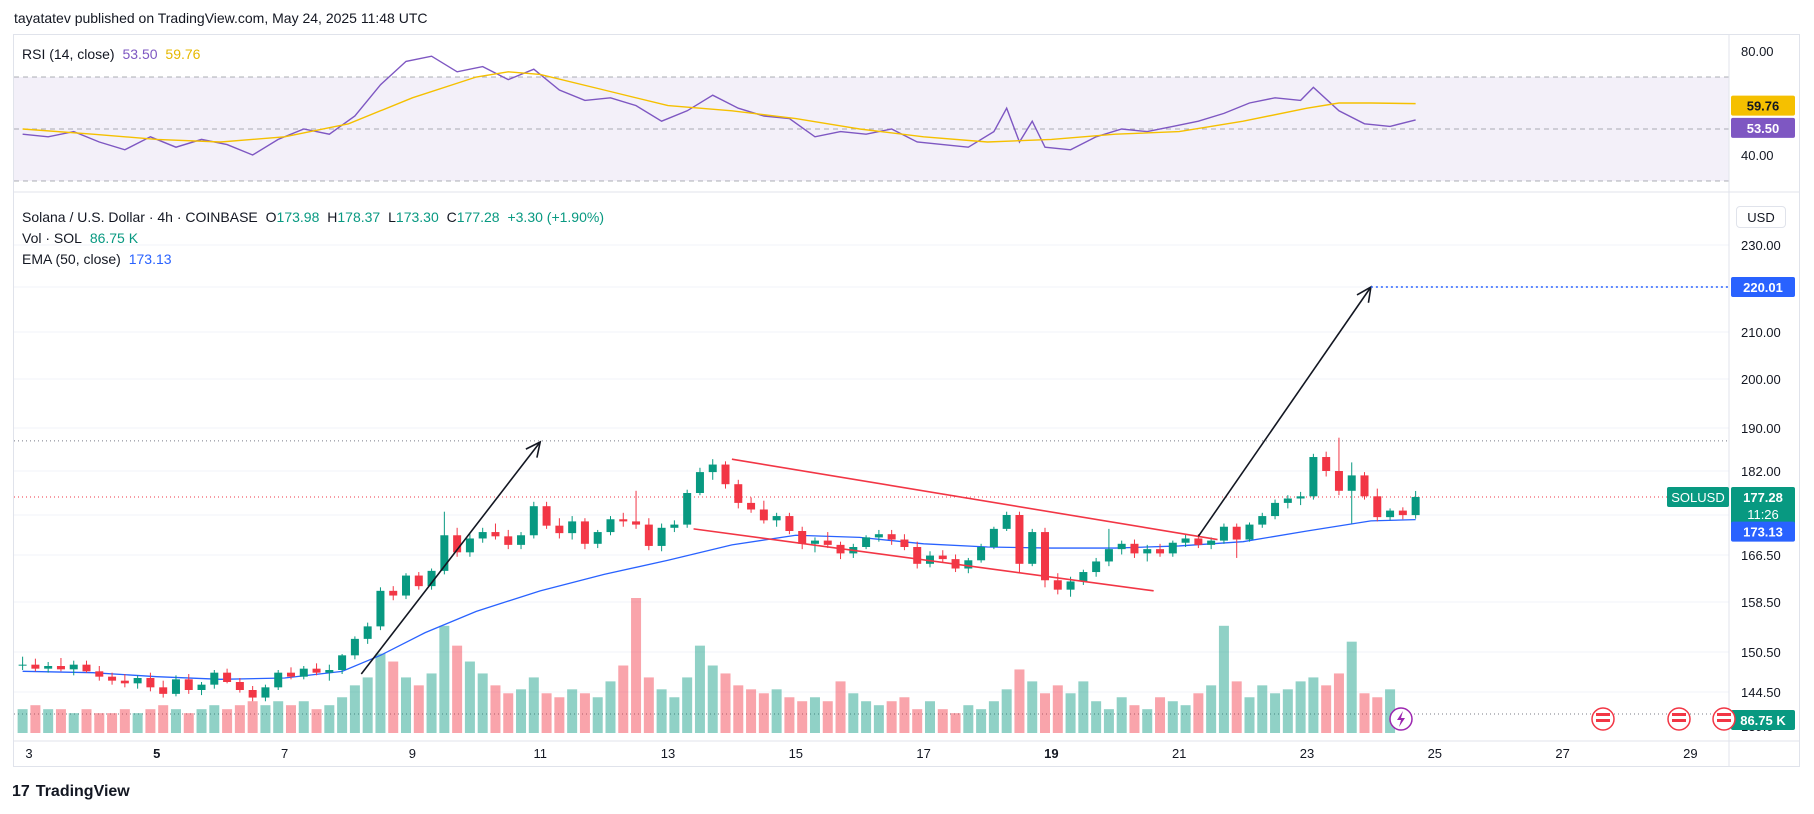 This screenshot has height=814, width=1814. I want to click on high-value: 178.37, so click(359, 217).